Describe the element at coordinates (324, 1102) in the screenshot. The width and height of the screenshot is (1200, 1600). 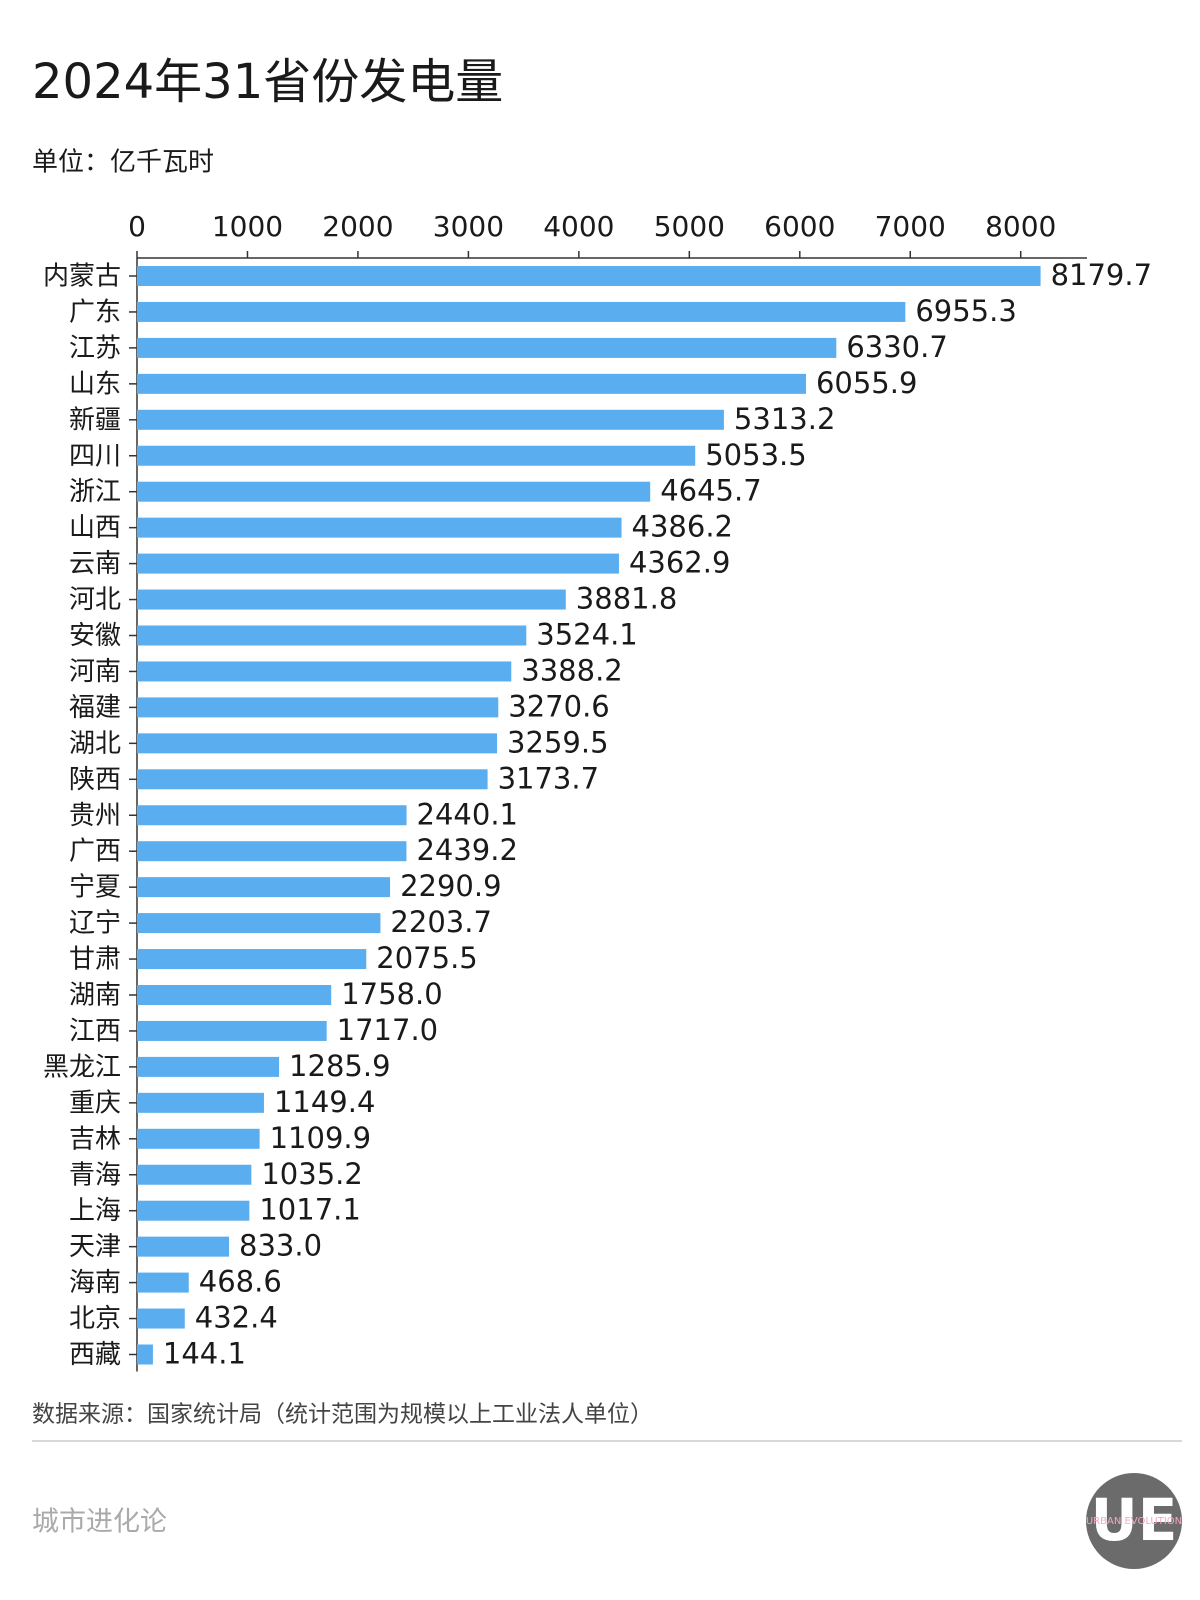
I see `value-label: 1149.4` at that location.